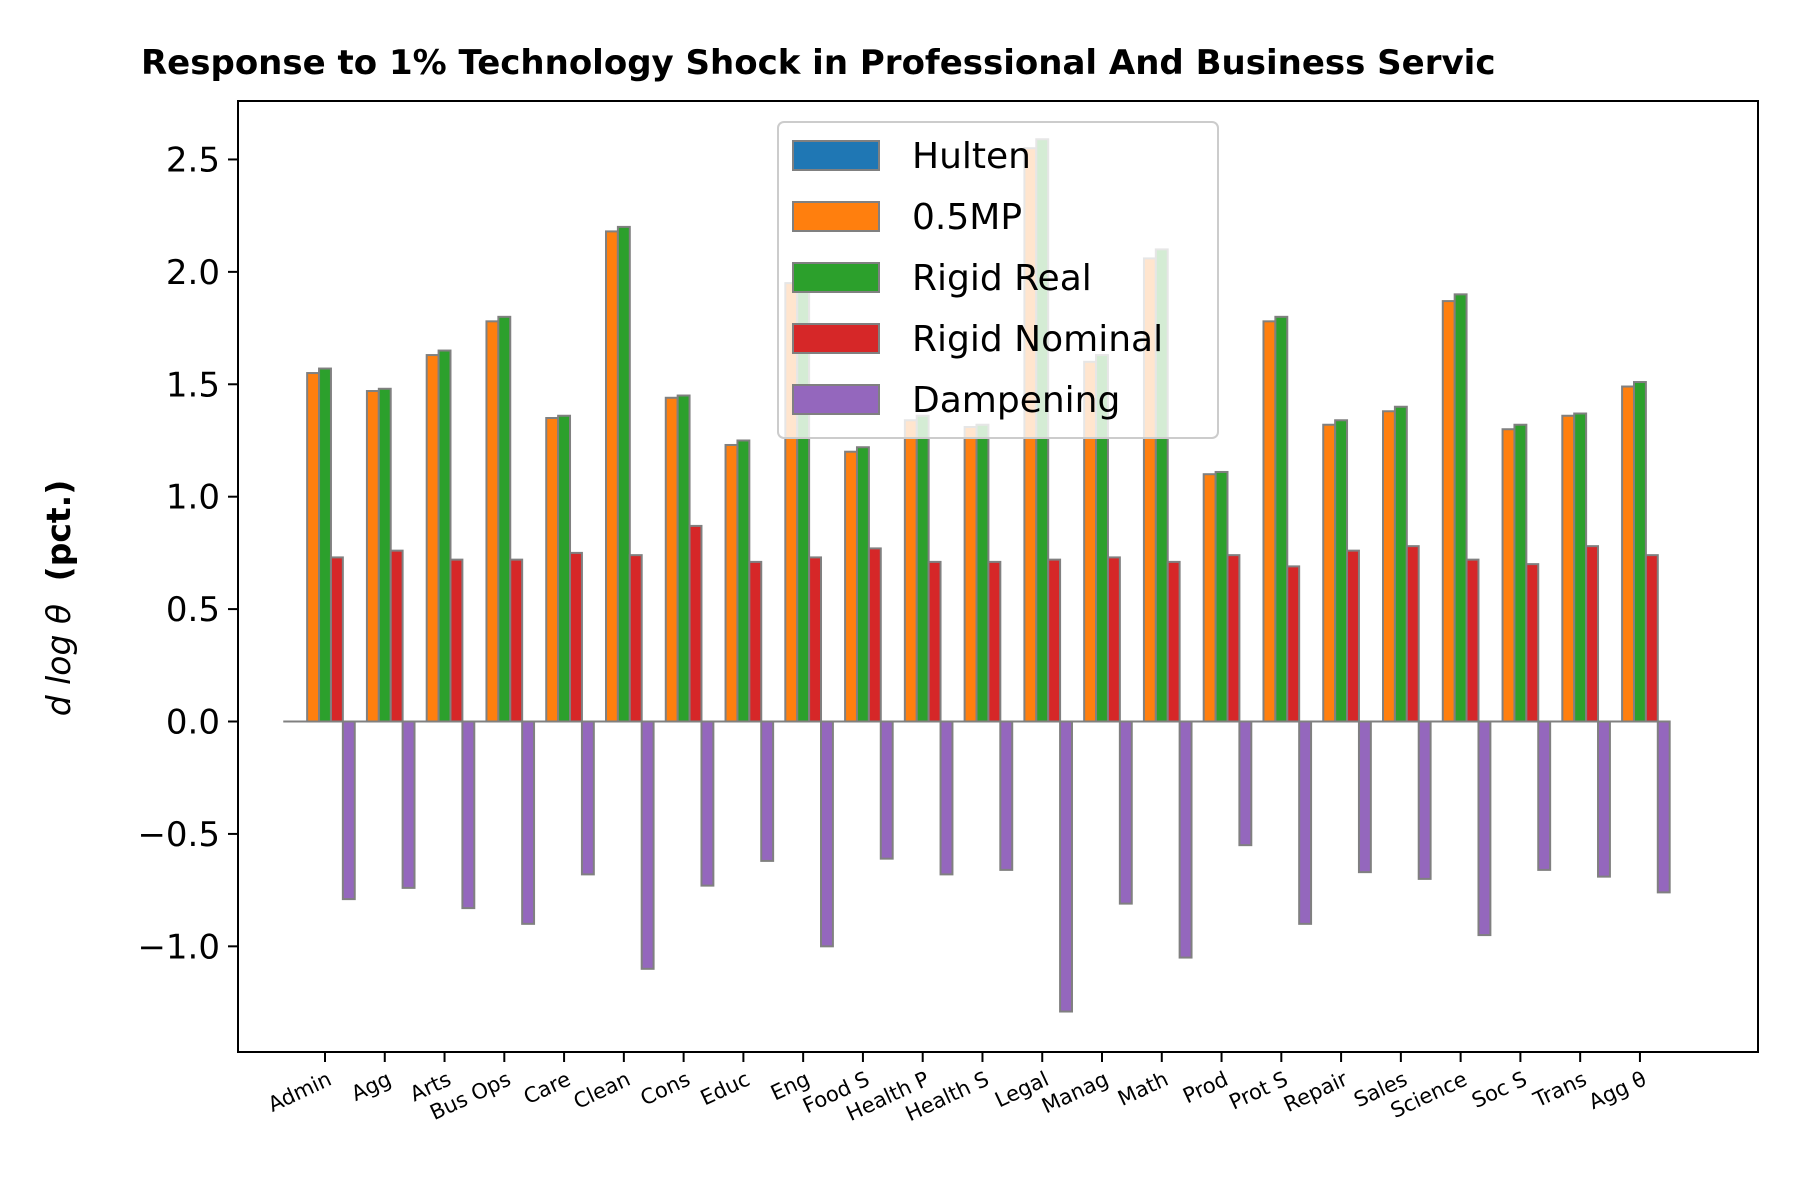  I want to click on y-axis-label: d log θ (pct.), so click(58, 598).